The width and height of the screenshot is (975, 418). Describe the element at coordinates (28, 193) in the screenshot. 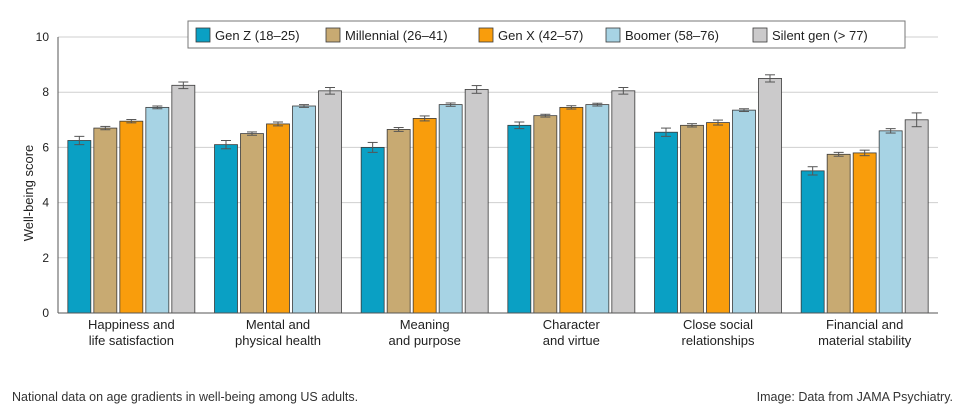

I see `y-axis-title: Well-being score` at that location.